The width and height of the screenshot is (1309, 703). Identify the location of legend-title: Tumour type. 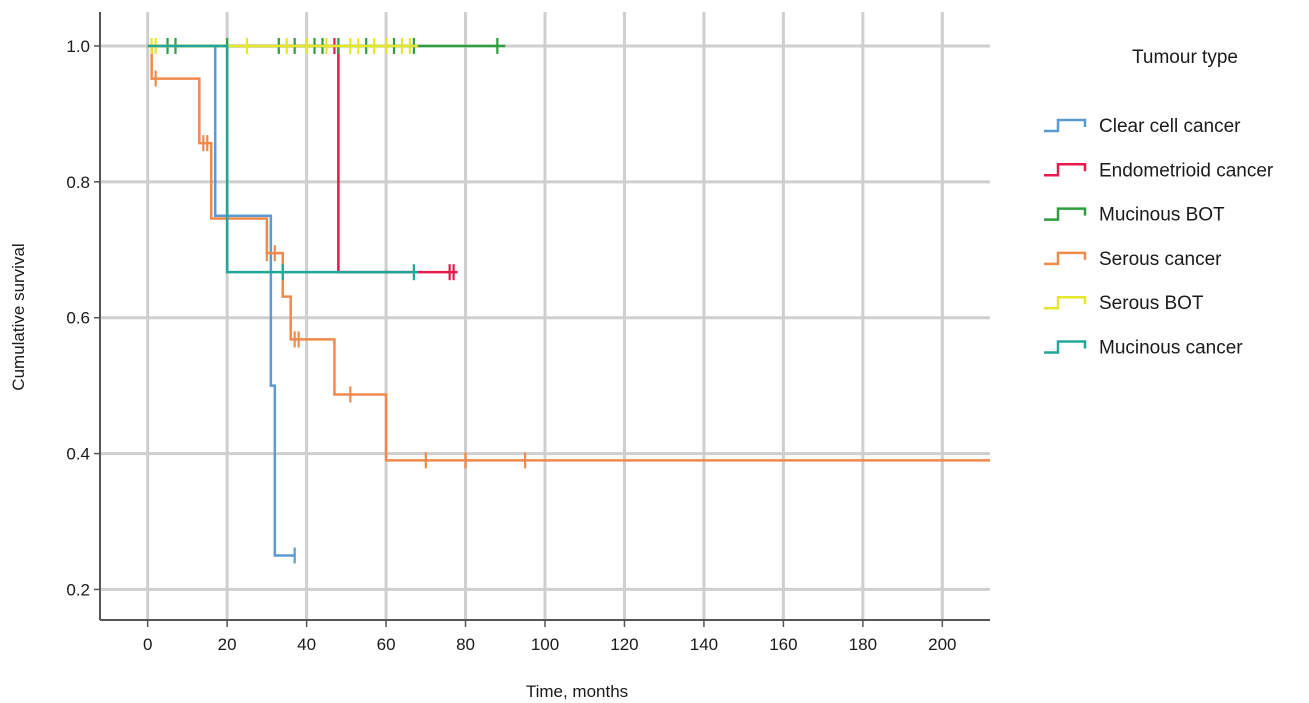
(1185, 57).